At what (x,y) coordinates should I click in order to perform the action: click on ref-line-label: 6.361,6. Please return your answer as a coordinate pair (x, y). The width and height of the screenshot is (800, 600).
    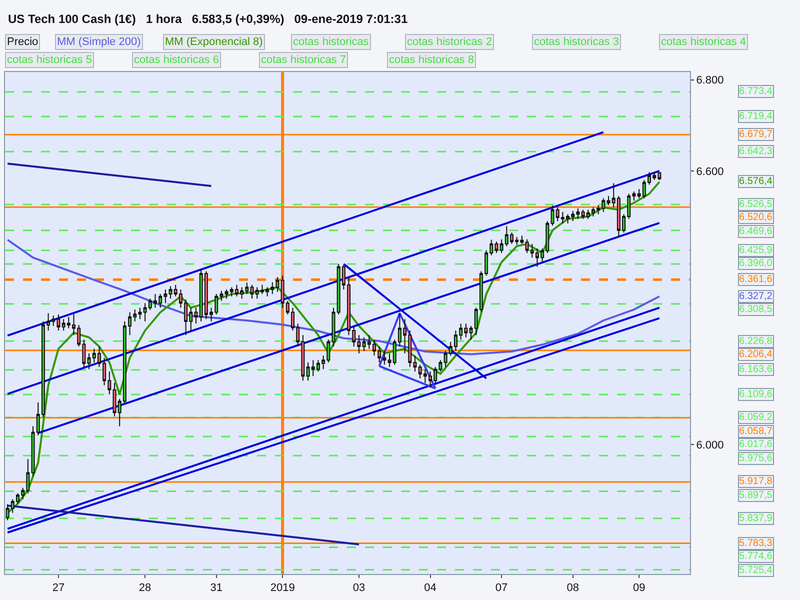
    Looking at the image, I should click on (756, 279).